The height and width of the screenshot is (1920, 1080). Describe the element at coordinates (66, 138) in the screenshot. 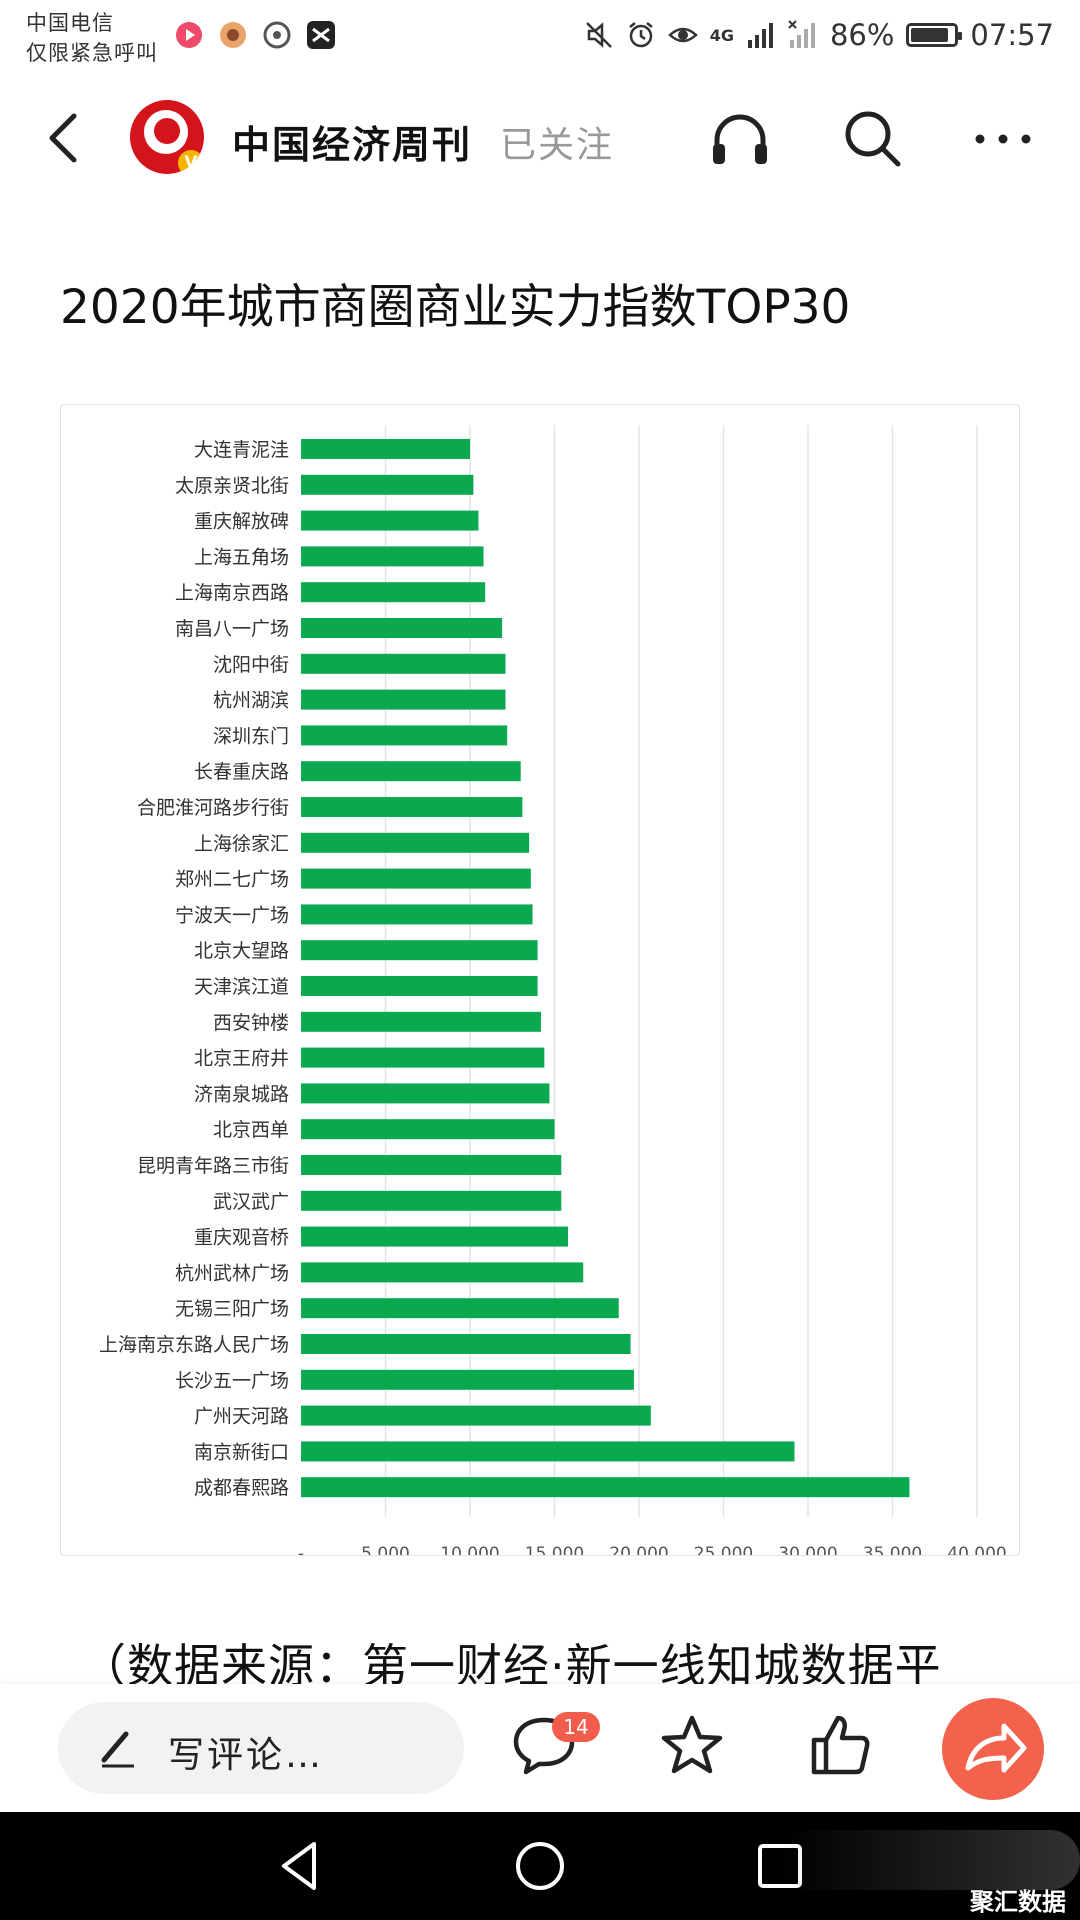

I see `back-icon` at that location.